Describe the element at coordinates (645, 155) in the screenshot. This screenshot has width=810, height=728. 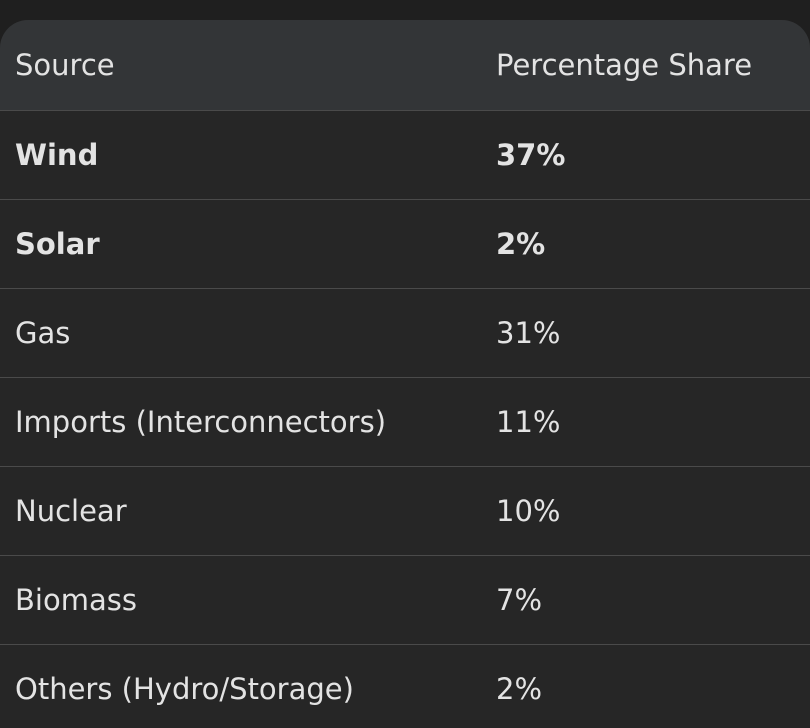
I see `table-cell: 37%` at that location.